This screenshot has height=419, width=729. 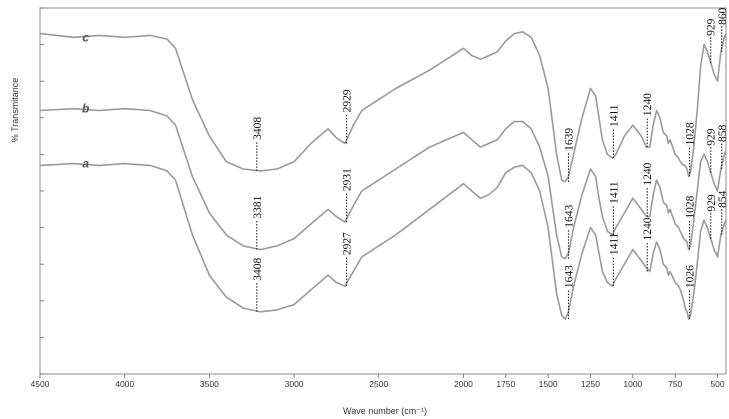 What do you see at coordinates (648, 173) in the screenshot?
I see `peak-label-b-1240: 1240` at bounding box center [648, 173].